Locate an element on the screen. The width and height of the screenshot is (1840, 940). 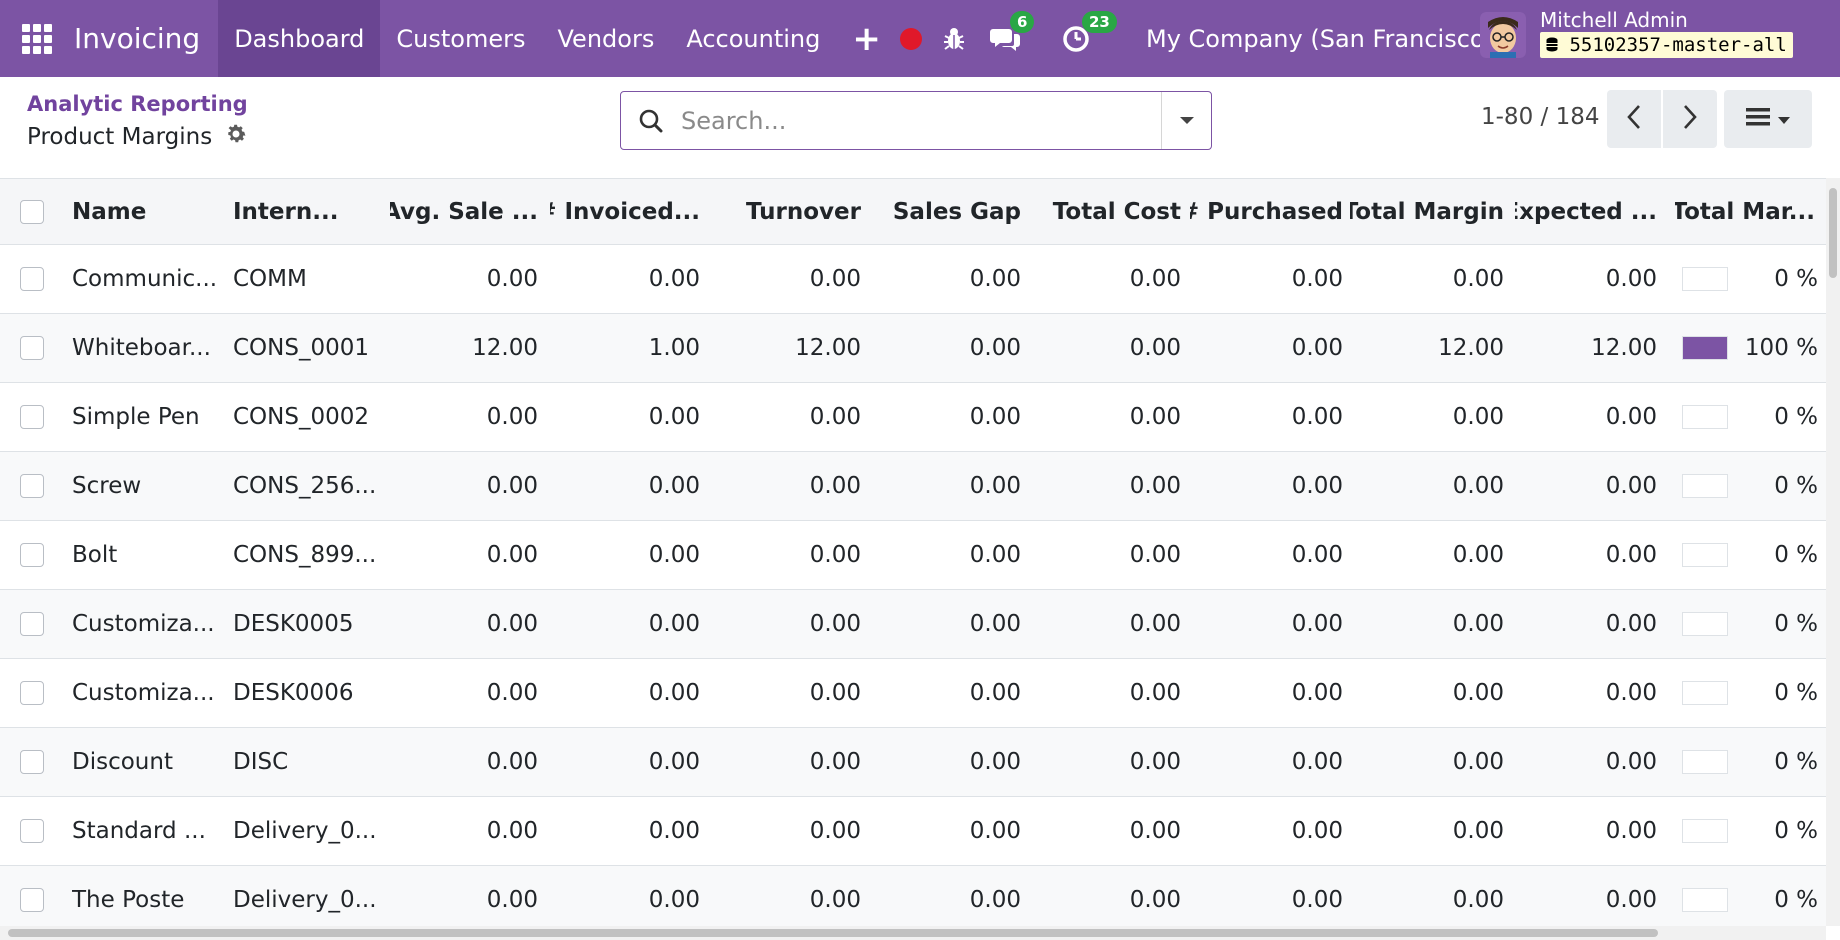
cell-name: Bolt is located at coordinates (95, 555).